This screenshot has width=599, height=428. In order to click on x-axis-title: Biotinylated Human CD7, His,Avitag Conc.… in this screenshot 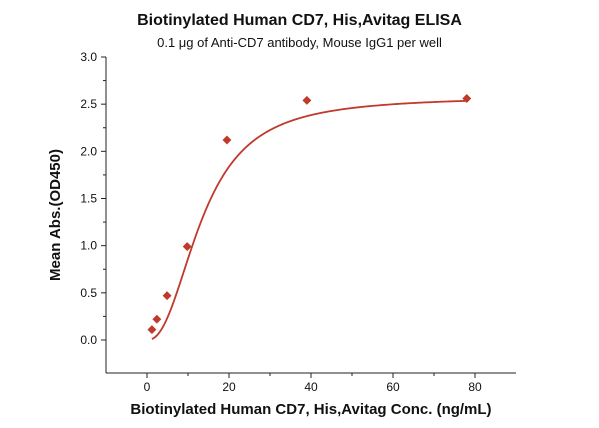, I will do `click(310, 409)`.